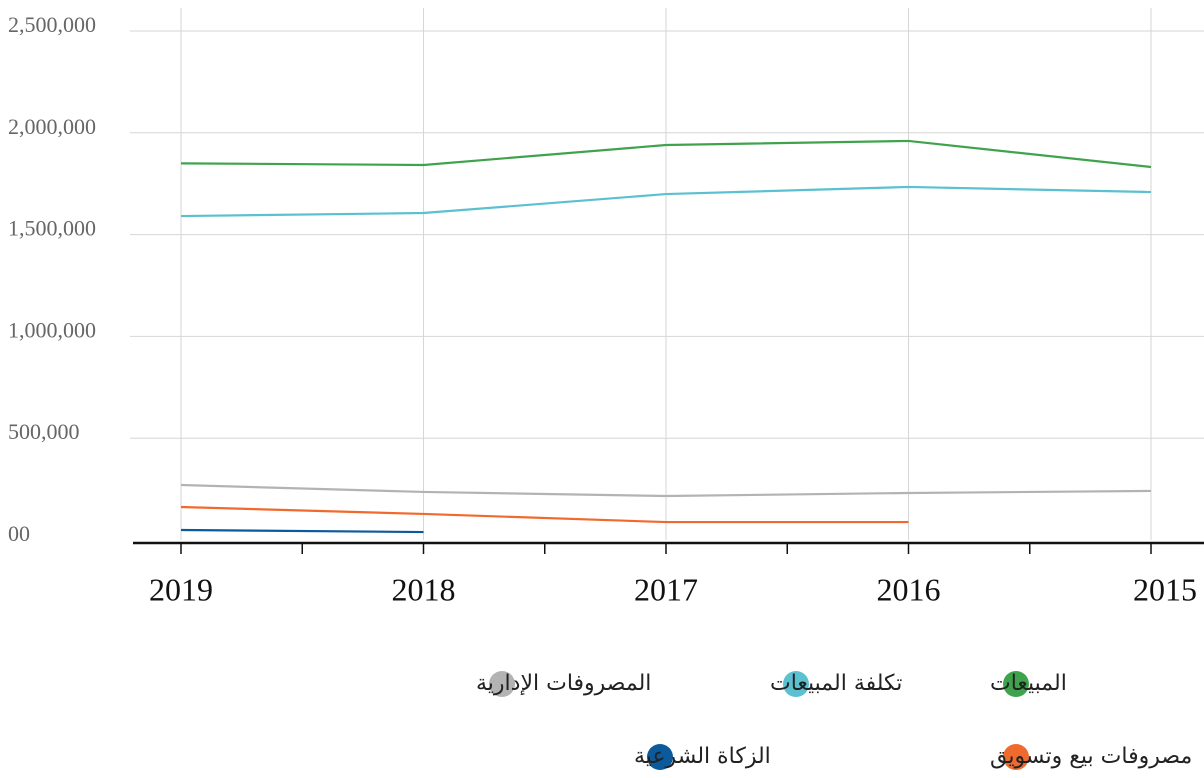 The height and width of the screenshot is (778, 1204). I want to click on y-tick-label: 2,500,000, so click(52, 24).